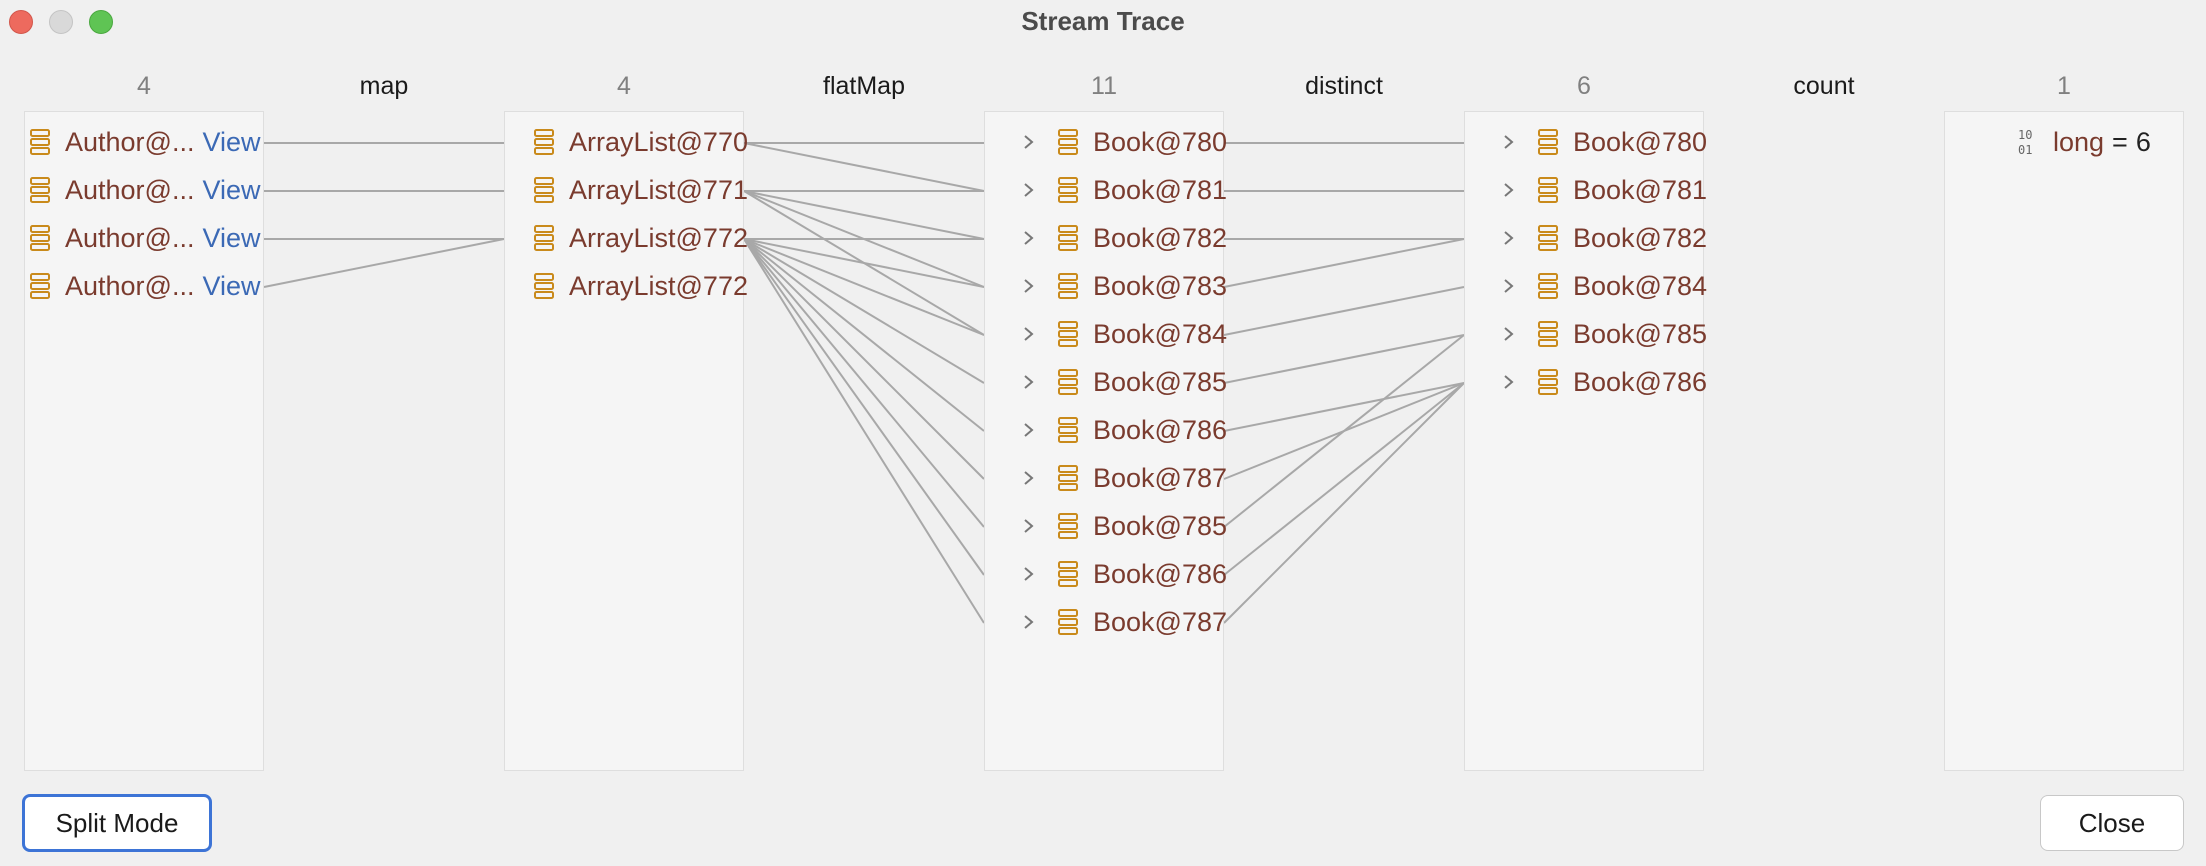 This screenshot has width=2206, height=866. Describe the element at coordinates (2120, 141) in the screenshot. I see `result-equals: =` at that location.